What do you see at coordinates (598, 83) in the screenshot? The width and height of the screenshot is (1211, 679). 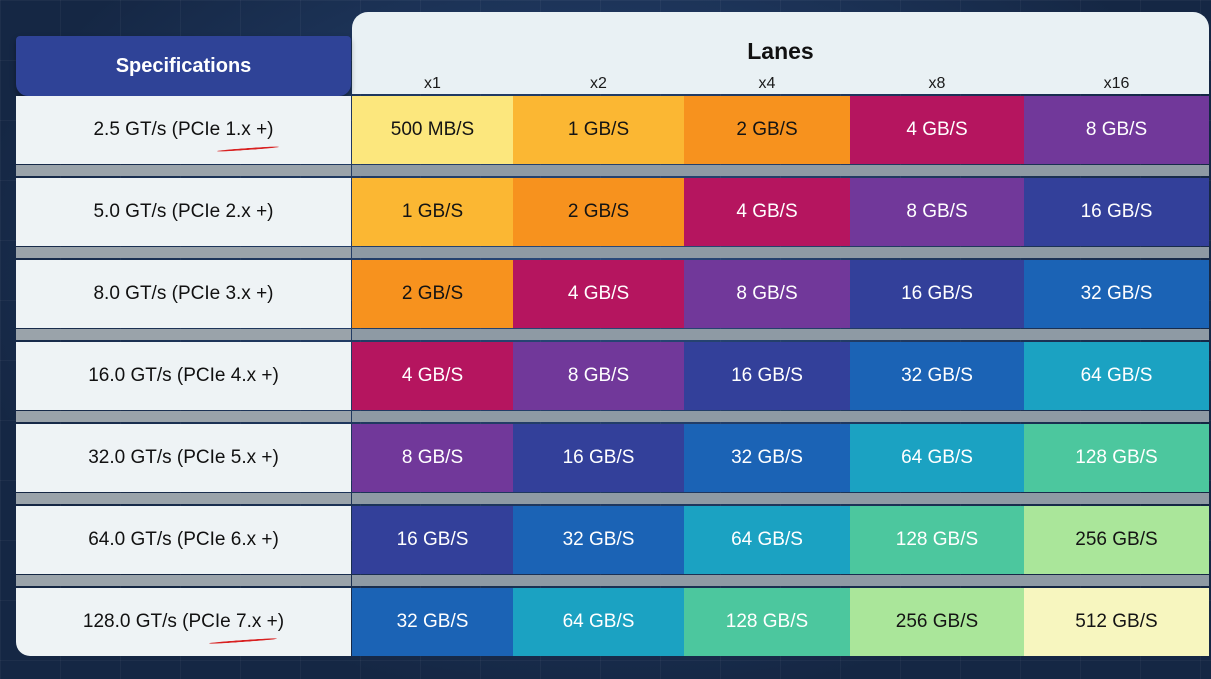 I see `lane-label-x2: x2` at bounding box center [598, 83].